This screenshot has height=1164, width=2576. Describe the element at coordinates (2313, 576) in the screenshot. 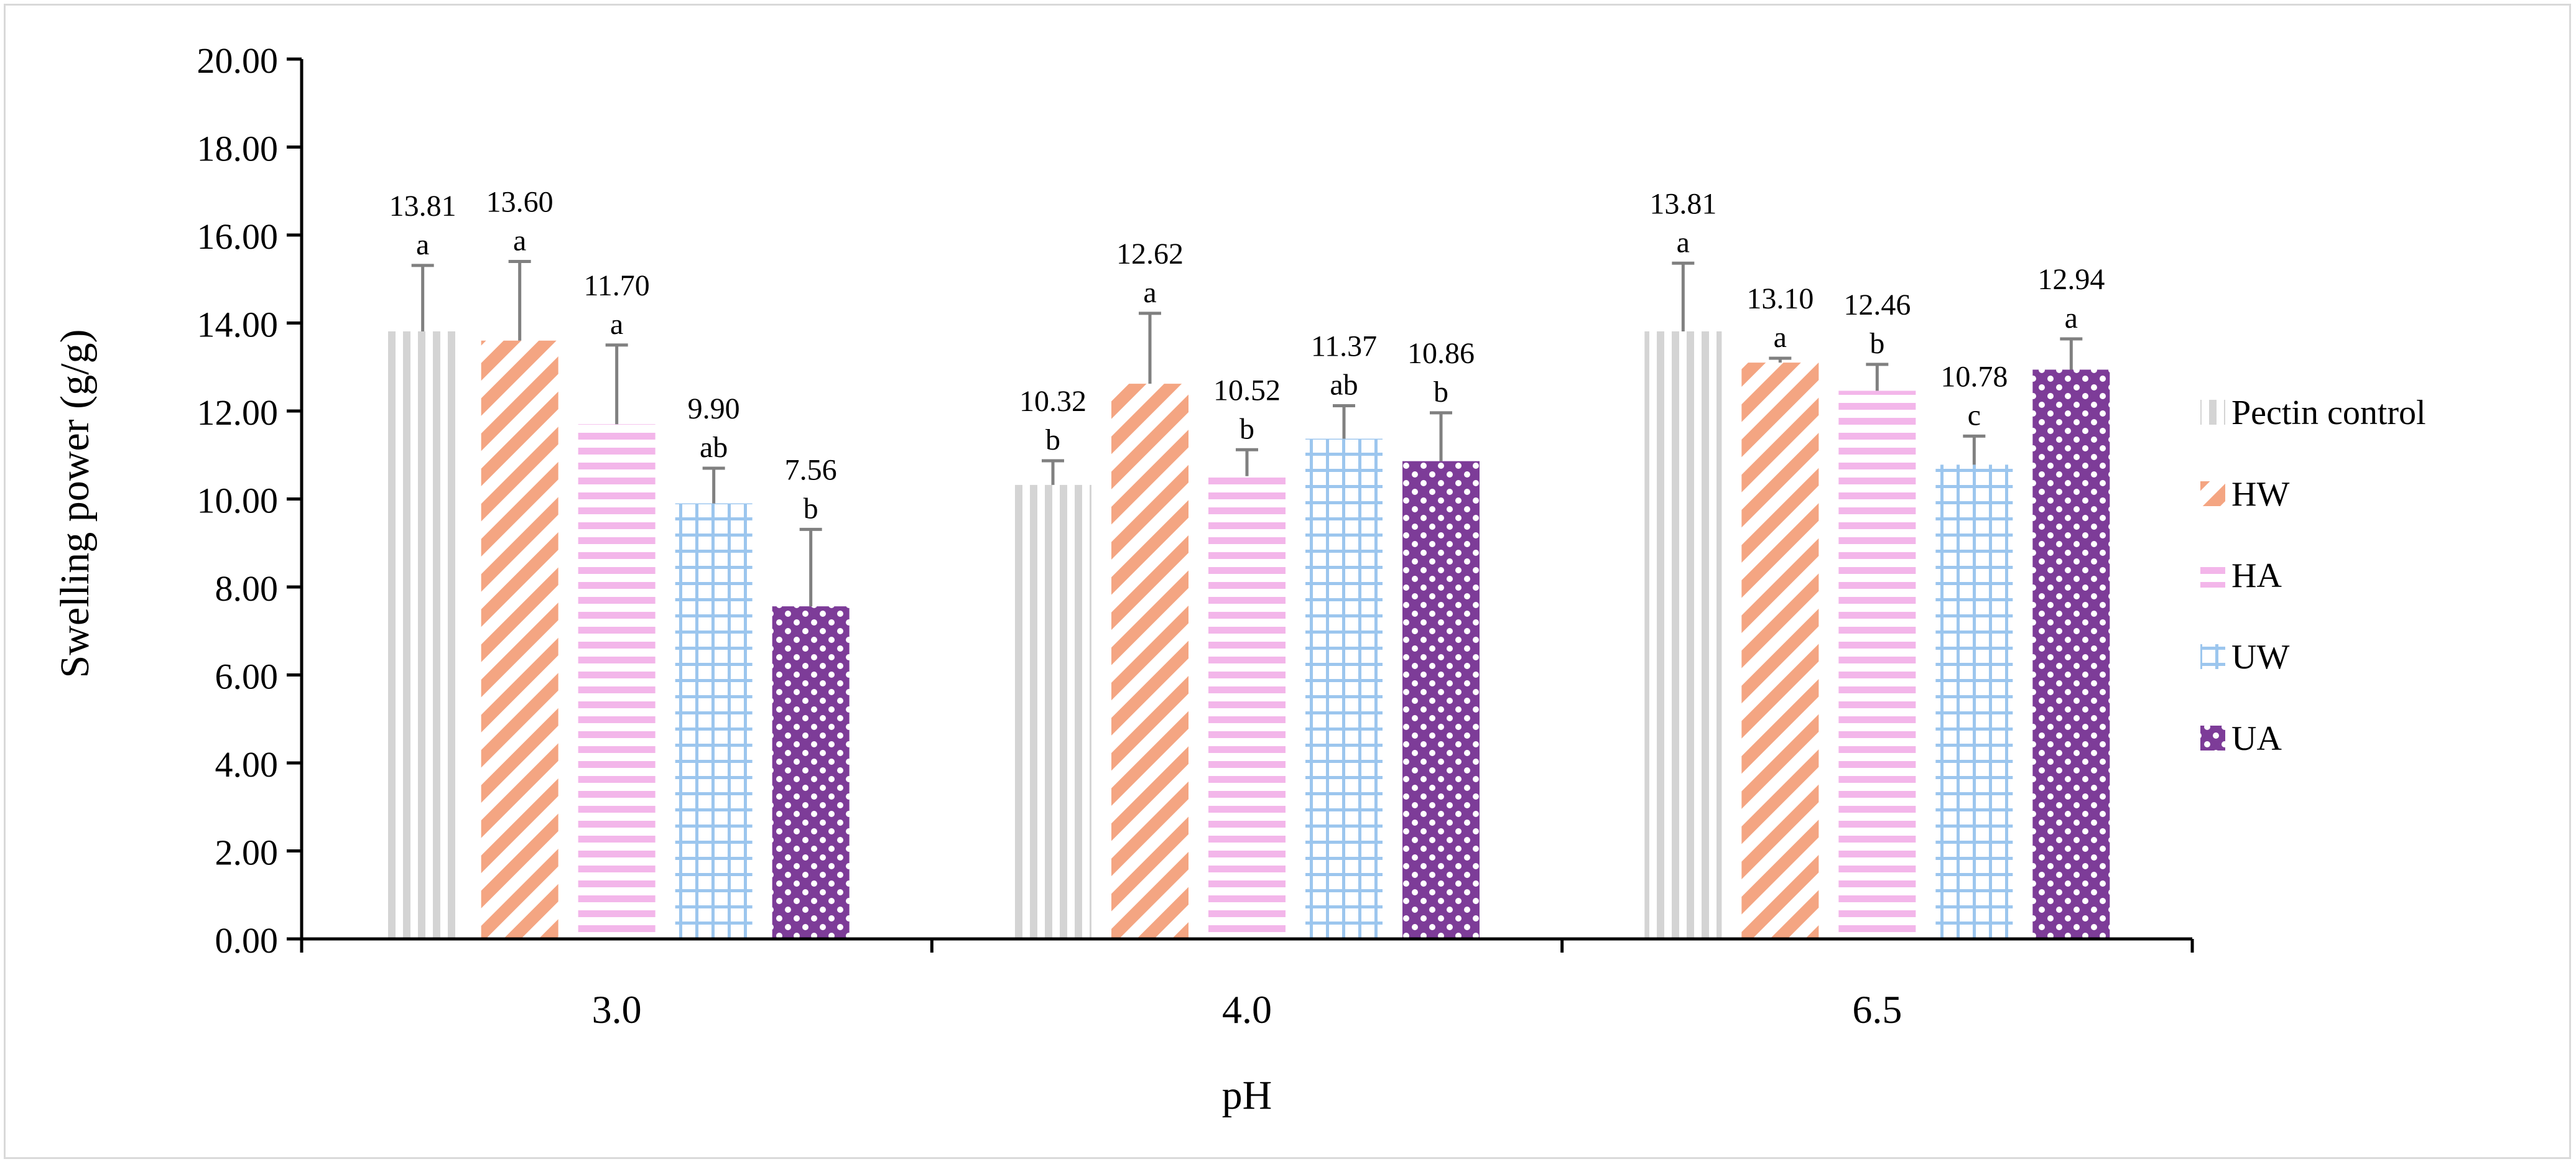

I see `legend: Pectin control HW HA UW UA` at that location.